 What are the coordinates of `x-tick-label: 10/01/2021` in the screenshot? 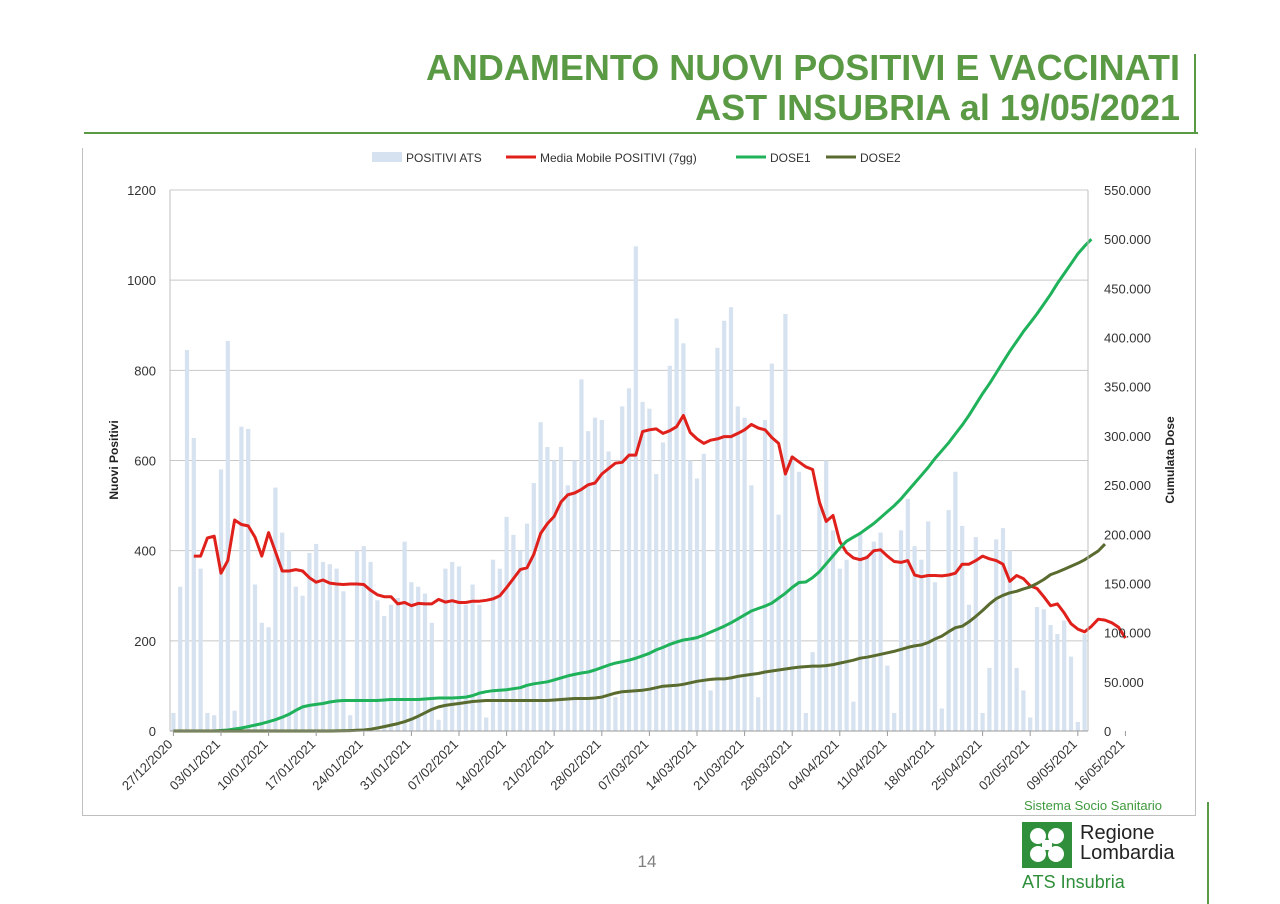 It's located at (242, 765).